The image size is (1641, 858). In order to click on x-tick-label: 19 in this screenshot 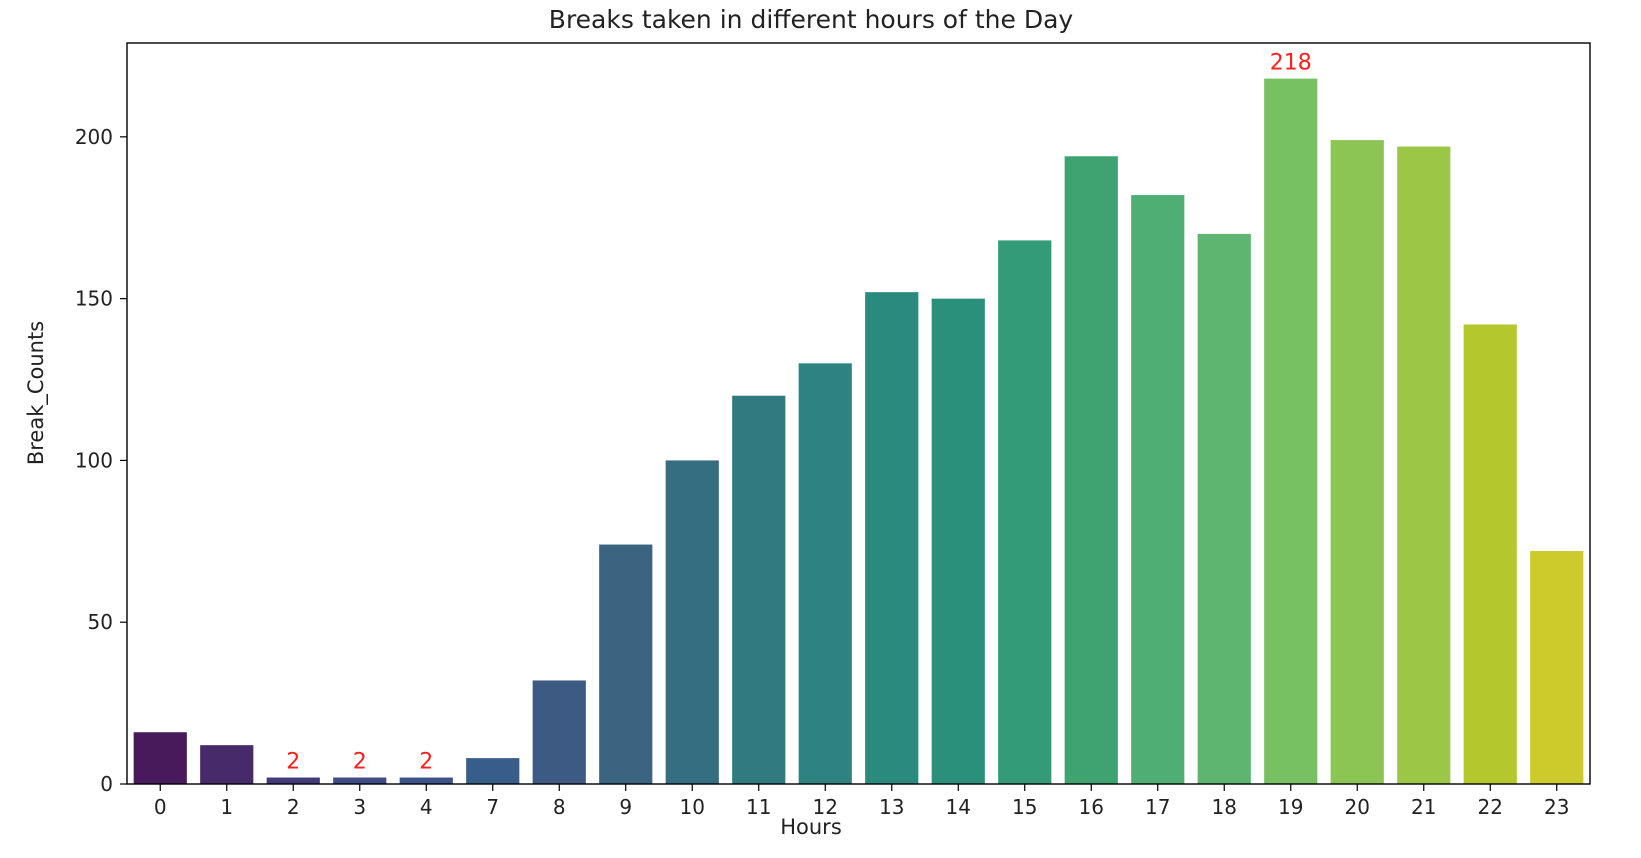, I will do `click(1290, 807)`.